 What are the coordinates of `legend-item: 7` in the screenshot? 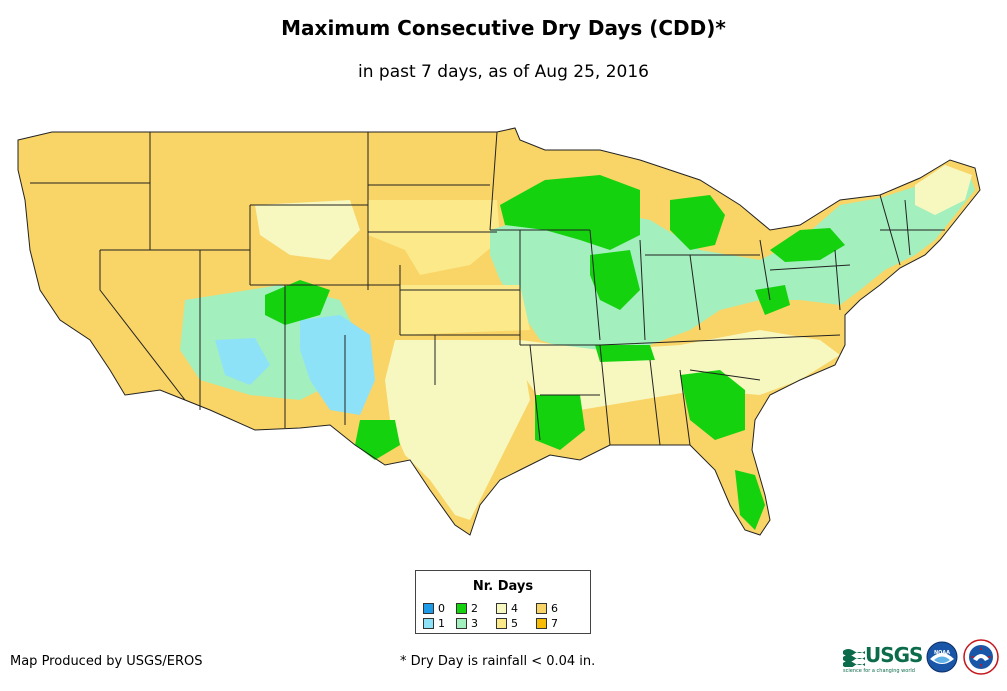 It's located at (547, 624).